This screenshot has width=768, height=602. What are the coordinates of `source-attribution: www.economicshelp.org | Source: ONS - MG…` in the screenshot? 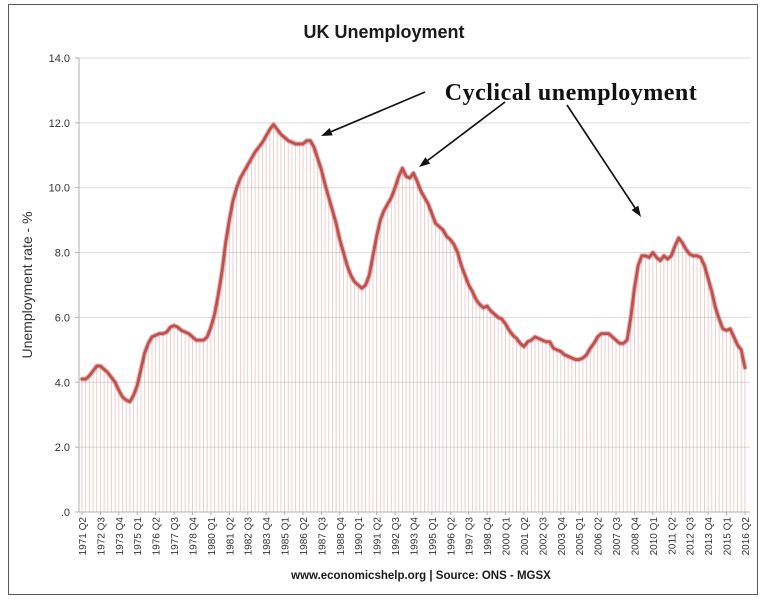 It's located at (420, 576).